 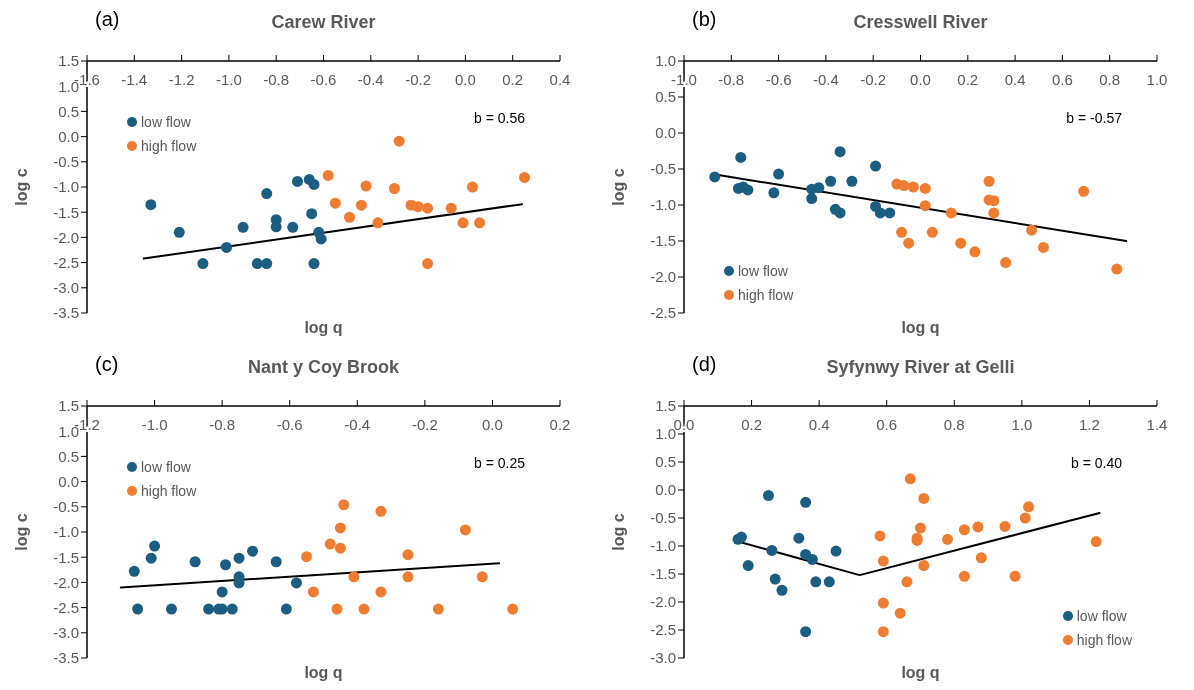 What do you see at coordinates (819, 424) in the screenshot?
I see `x-tick-label: 0.4` at bounding box center [819, 424].